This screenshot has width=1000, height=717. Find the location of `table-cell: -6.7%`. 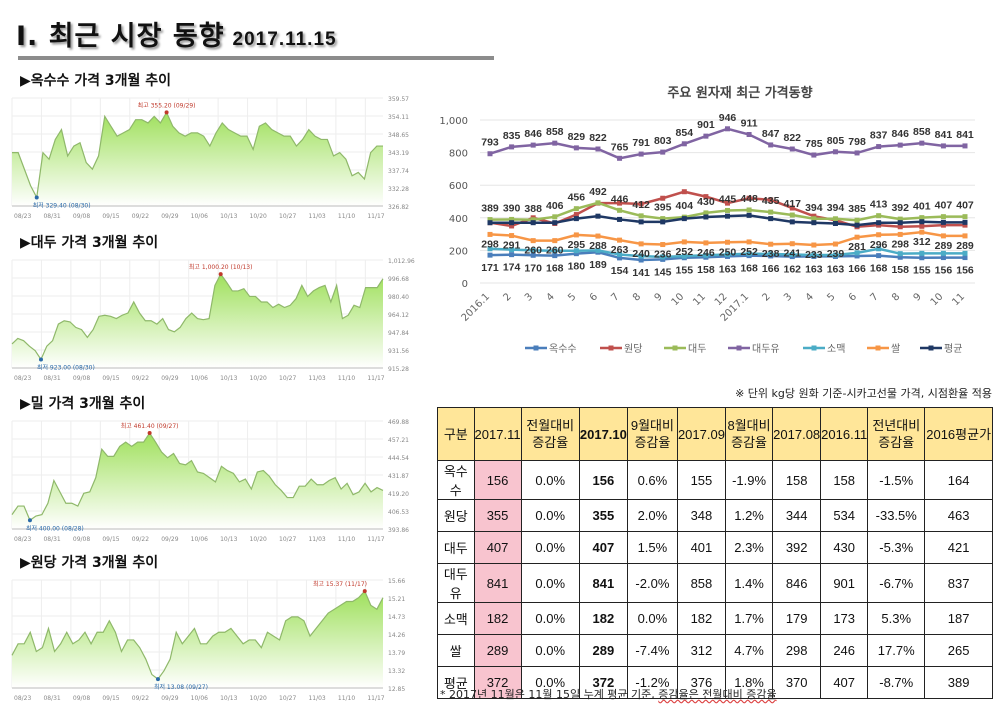

table-cell: -6.7% is located at coordinates (896, 583).